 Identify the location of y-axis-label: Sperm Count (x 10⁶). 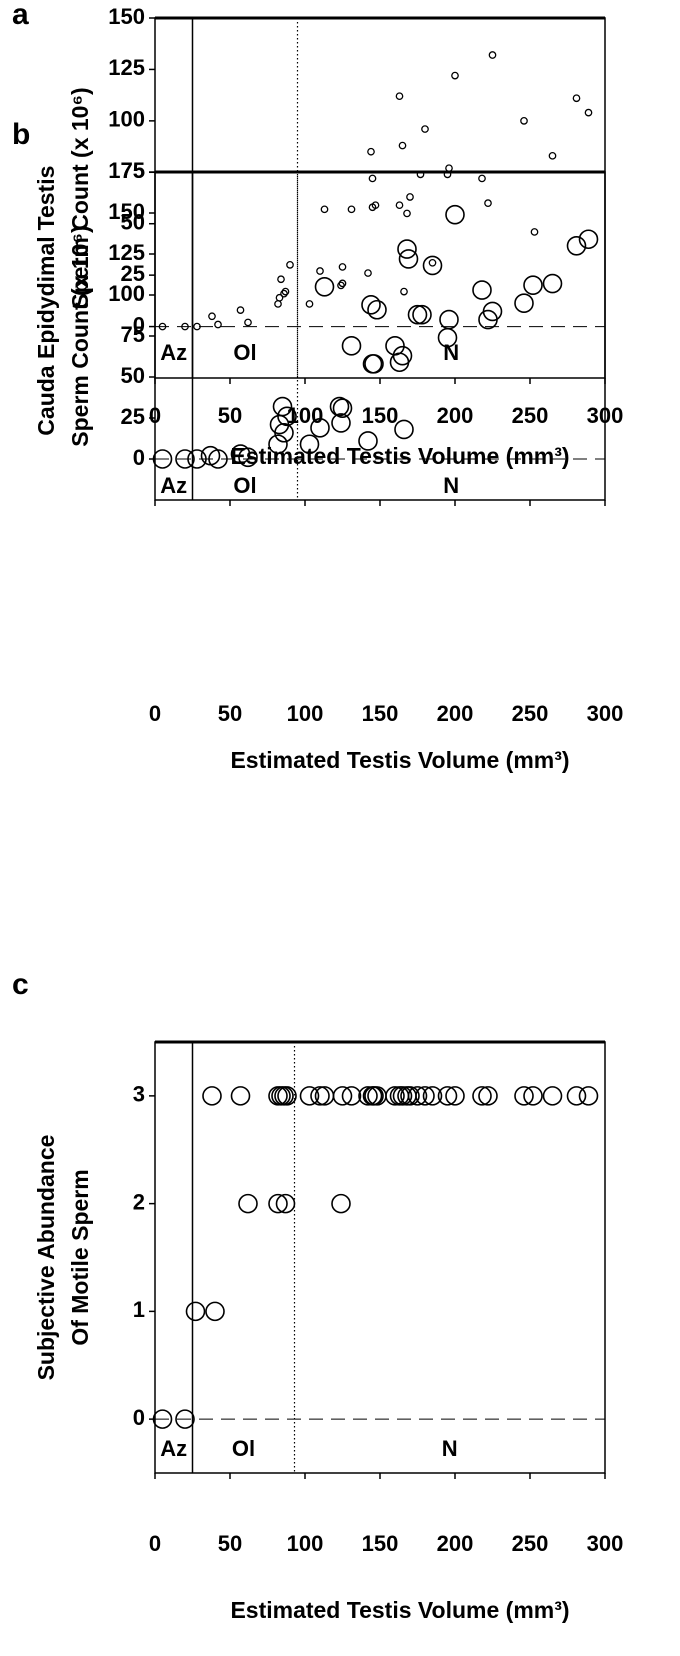
(80, 335).